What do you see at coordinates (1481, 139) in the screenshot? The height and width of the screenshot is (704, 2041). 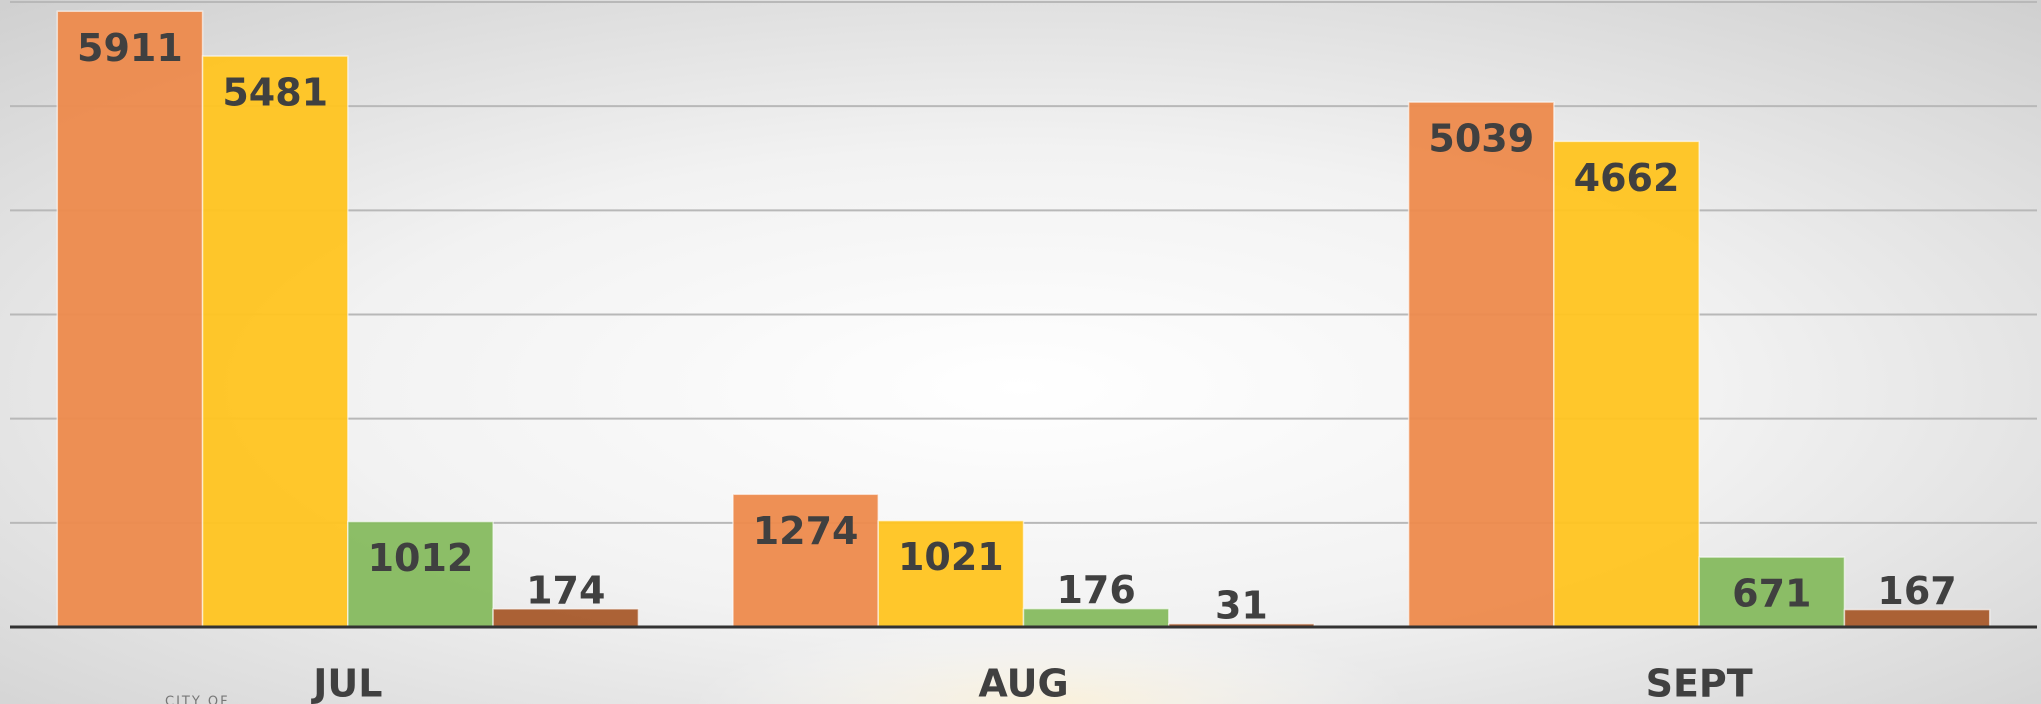 I see `data-label: 5039` at bounding box center [1481, 139].